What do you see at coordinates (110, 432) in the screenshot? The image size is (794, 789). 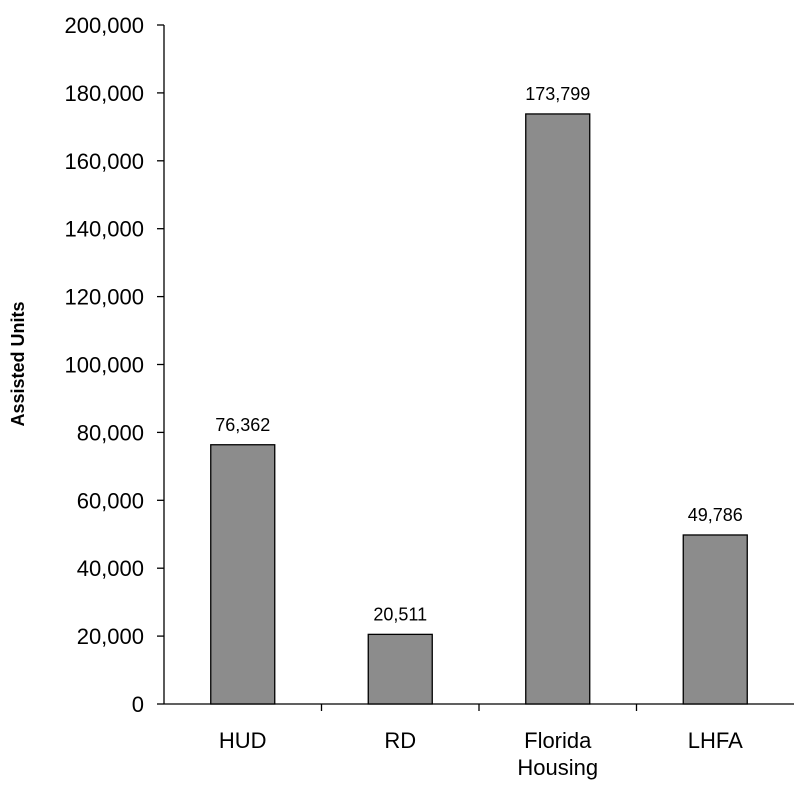 I see `y-tick-label: 80,000` at bounding box center [110, 432].